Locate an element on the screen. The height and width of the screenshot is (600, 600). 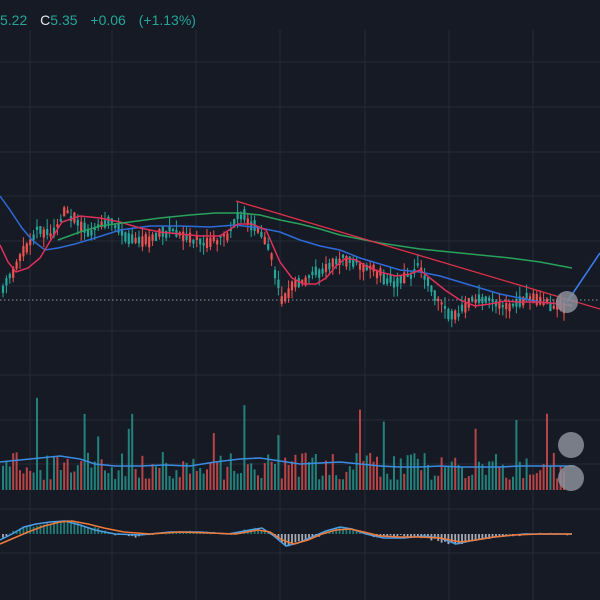
legend-close-label: C is located at coordinates (45, 20).